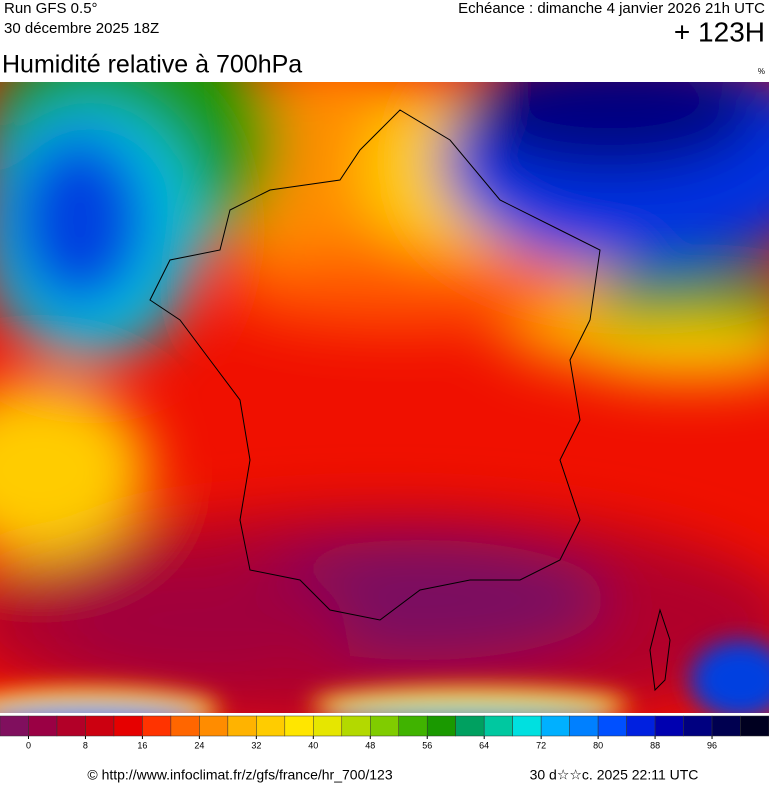  I want to click on colorbar-tick-label: 8, so click(85, 745).